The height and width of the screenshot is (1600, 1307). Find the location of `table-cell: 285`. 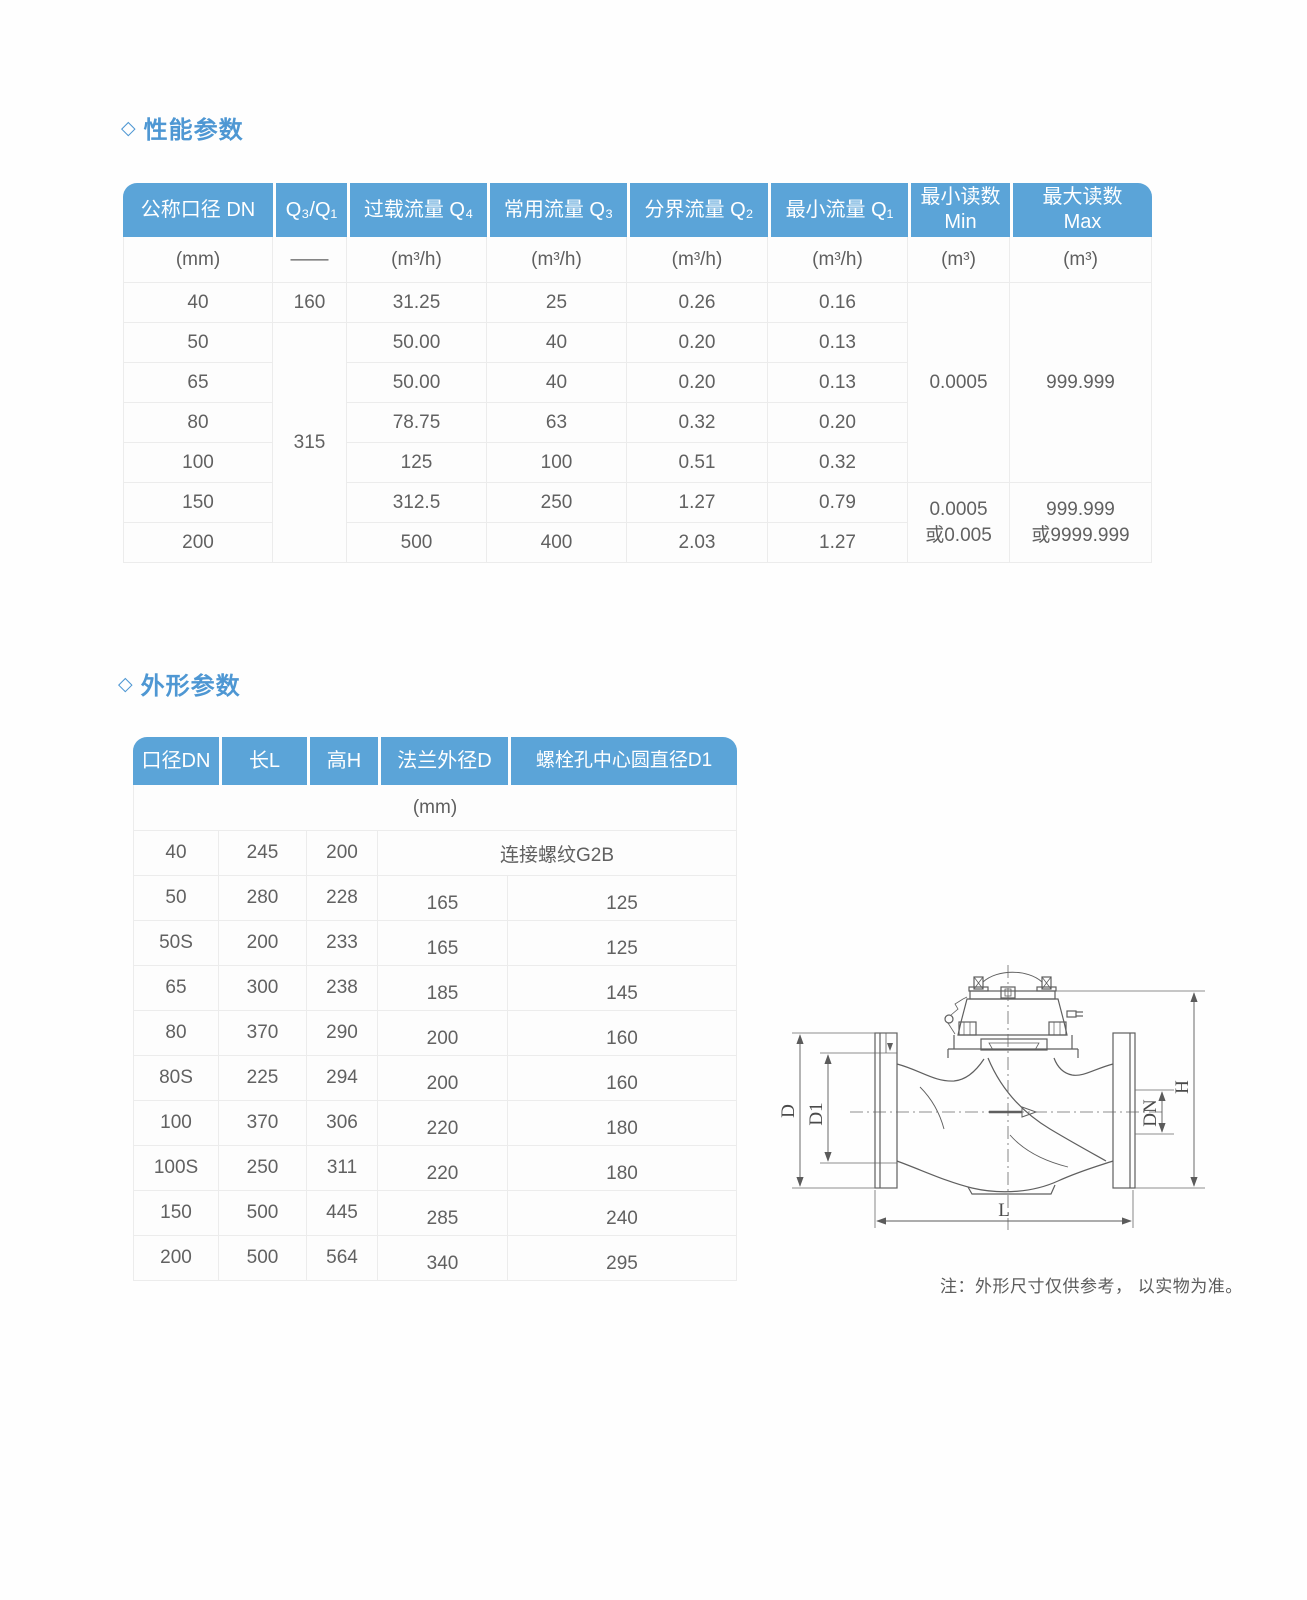

table-cell: 285 is located at coordinates (443, 1213).